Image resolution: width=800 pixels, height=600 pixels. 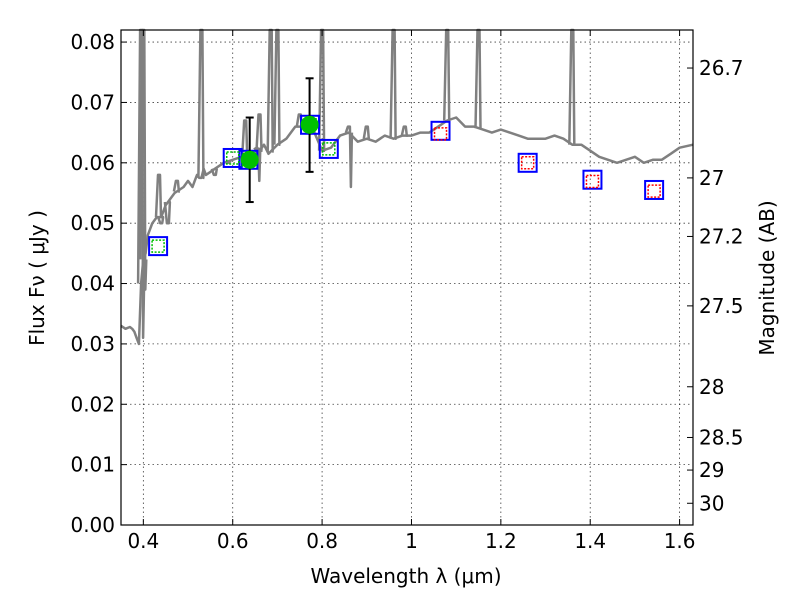 What do you see at coordinates (721, 437) in the screenshot?
I see `y2-tick-label: 28.5` at bounding box center [721, 437].